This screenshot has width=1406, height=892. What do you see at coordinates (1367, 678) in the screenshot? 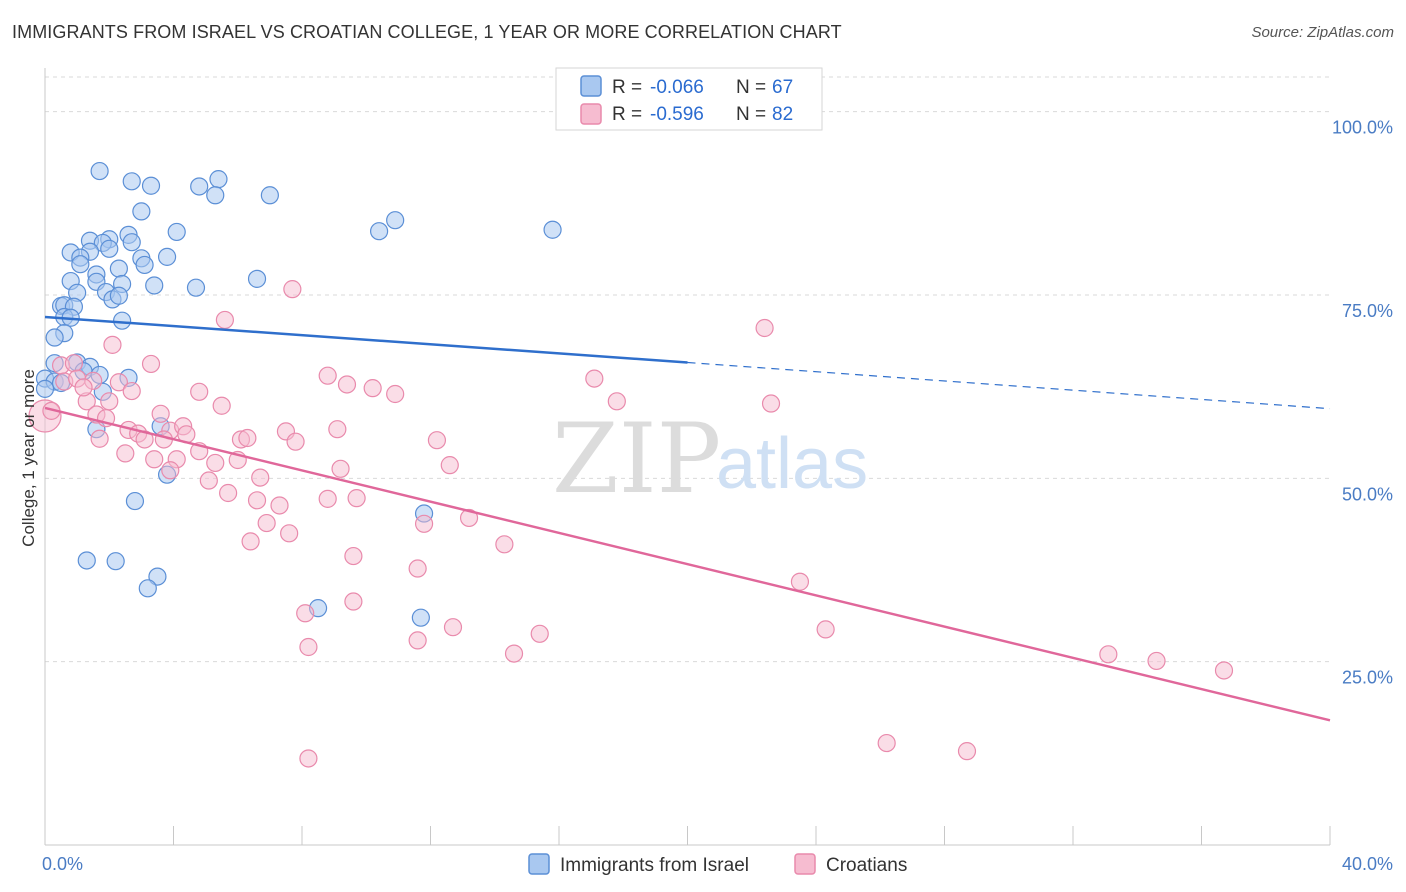
I see `y-tick-label-0: 25.0%` at bounding box center [1367, 678].